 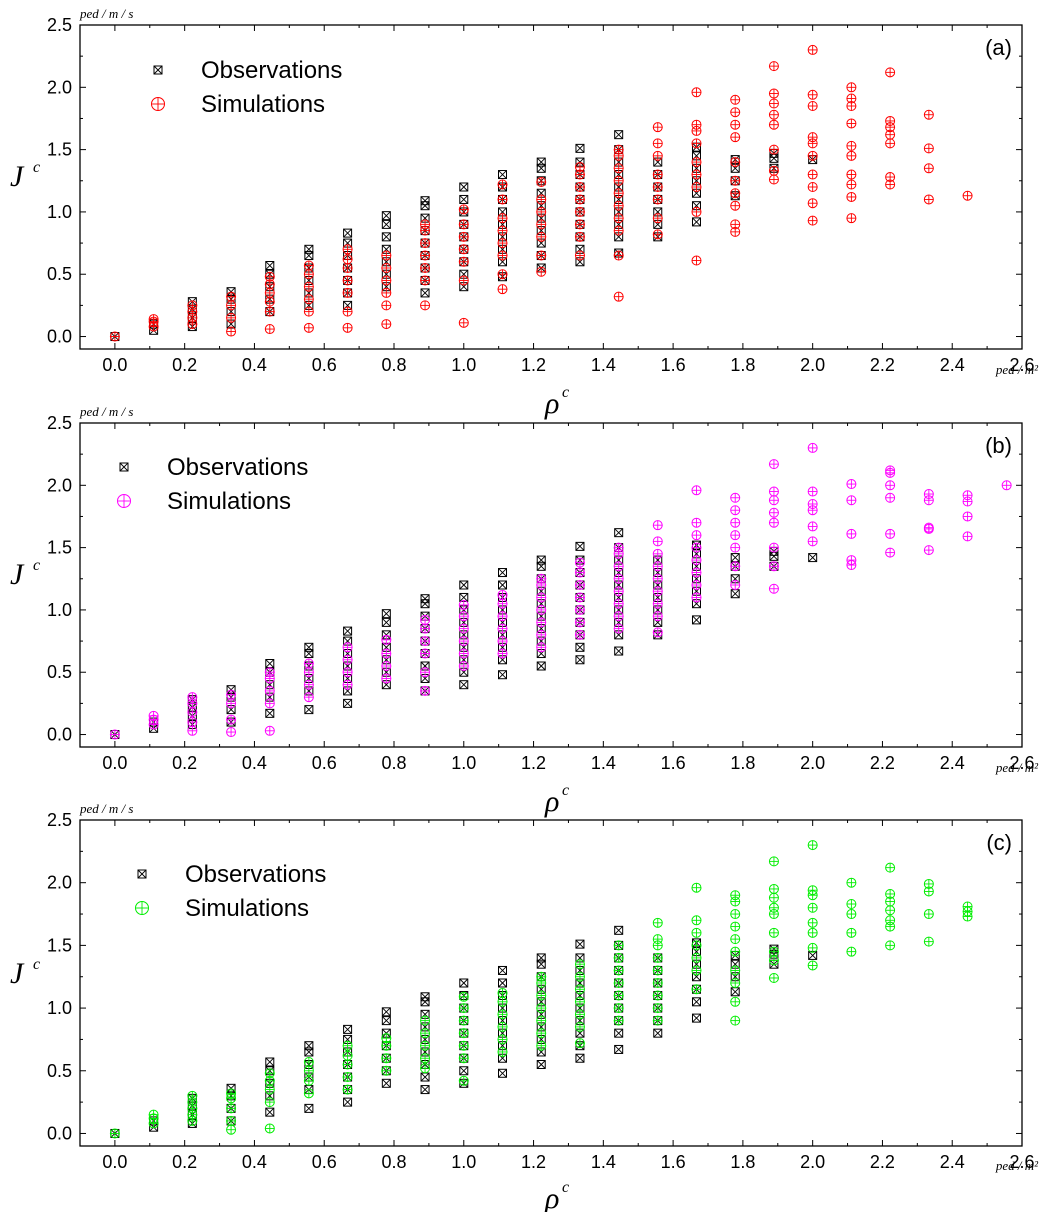 I want to click on x-unit-label: ped / m², so click(x=1017, y=369).